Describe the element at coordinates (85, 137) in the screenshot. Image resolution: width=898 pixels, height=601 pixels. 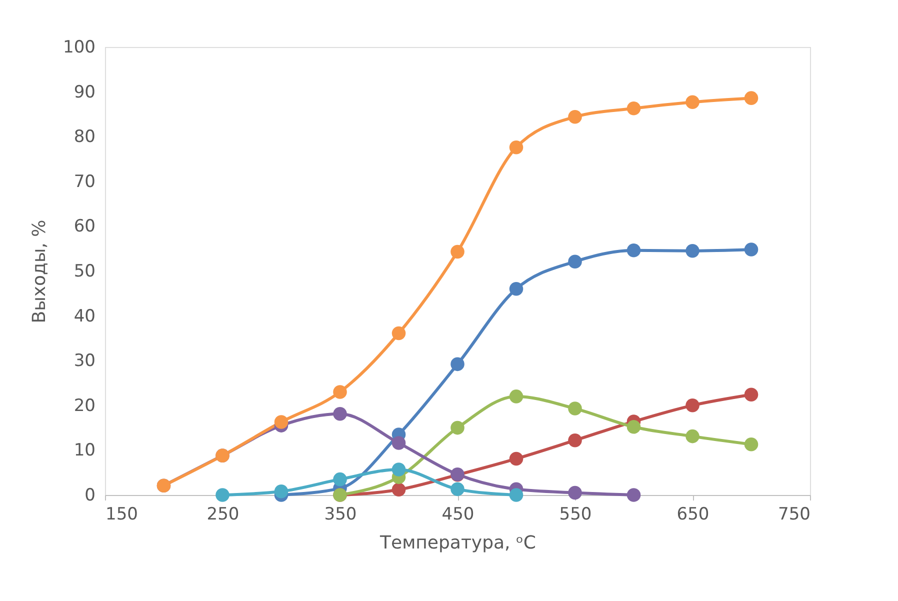
I see `y-tick-label: 80` at that location.